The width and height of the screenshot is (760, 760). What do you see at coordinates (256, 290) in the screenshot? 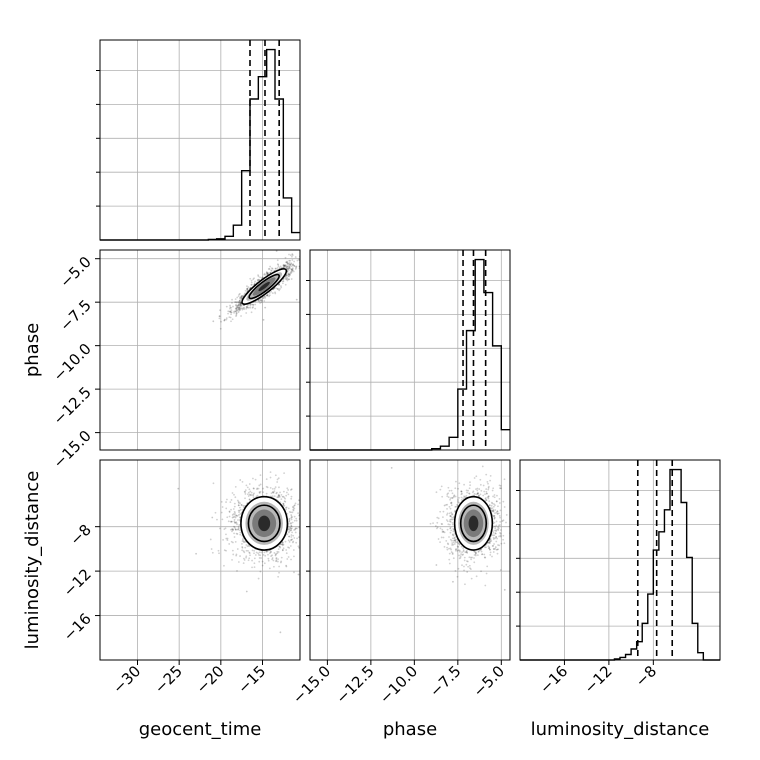
I see `panel-geocent_time-vs-phase` at bounding box center [256, 290].